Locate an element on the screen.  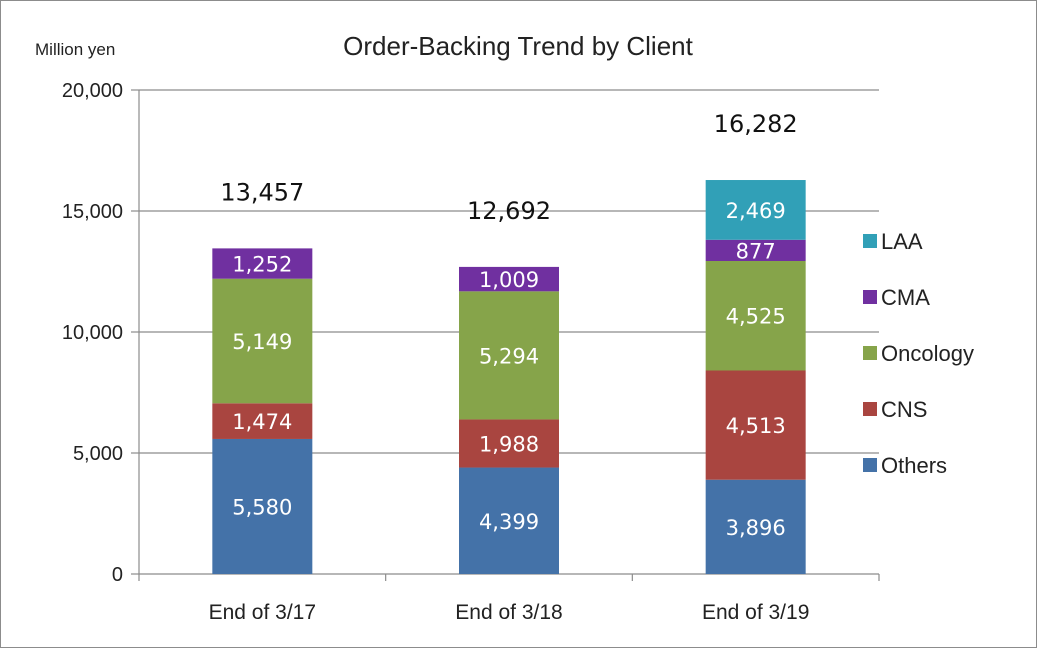
segment-value-label: 1,009 is located at coordinates (509, 280).